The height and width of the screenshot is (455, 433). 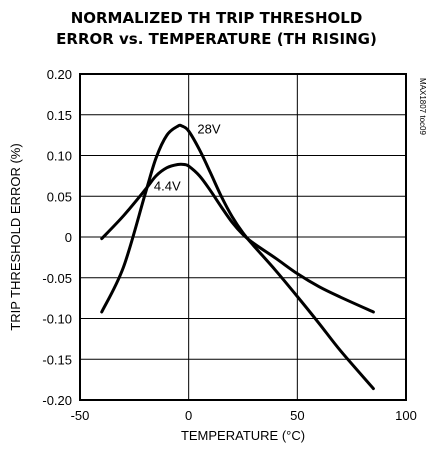 What do you see at coordinates (243, 435) in the screenshot?
I see `x-axis-label: TEMPERATURE (°C)` at bounding box center [243, 435].